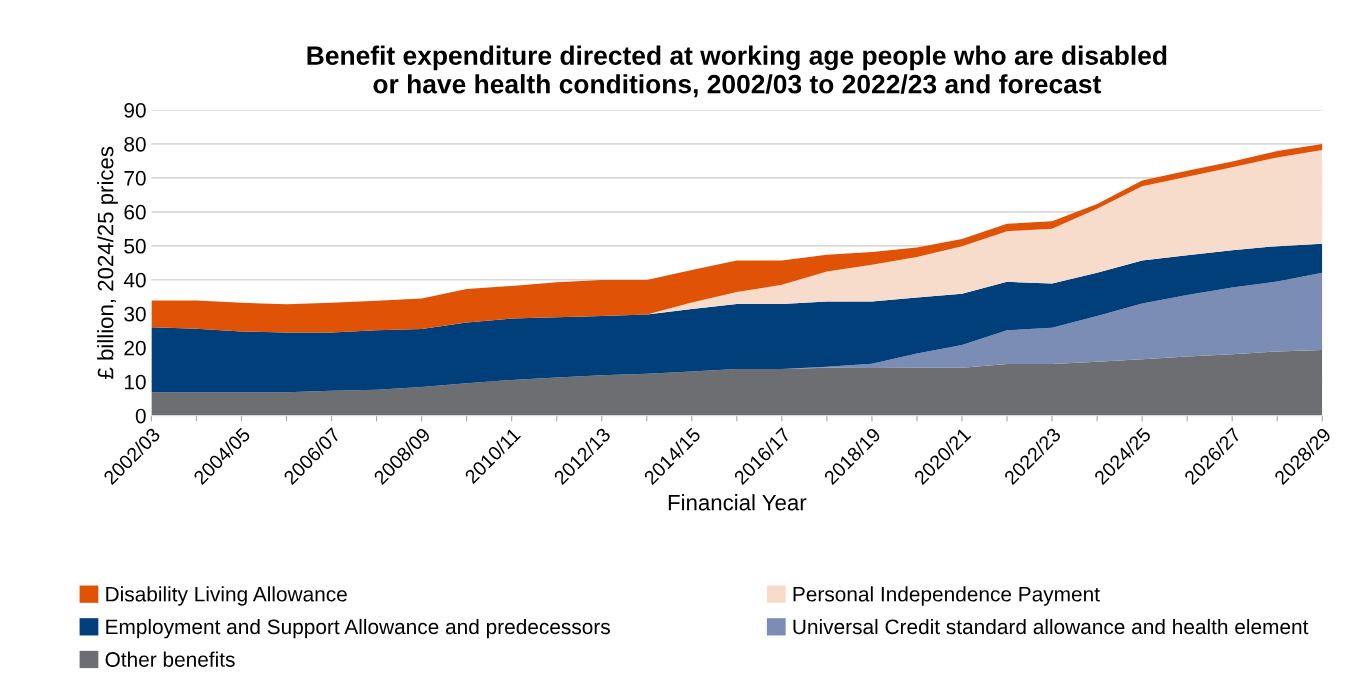 The height and width of the screenshot is (687, 1352). What do you see at coordinates (135, 348) in the screenshot?
I see `y-tick-label: 20` at bounding box center [135, 348].